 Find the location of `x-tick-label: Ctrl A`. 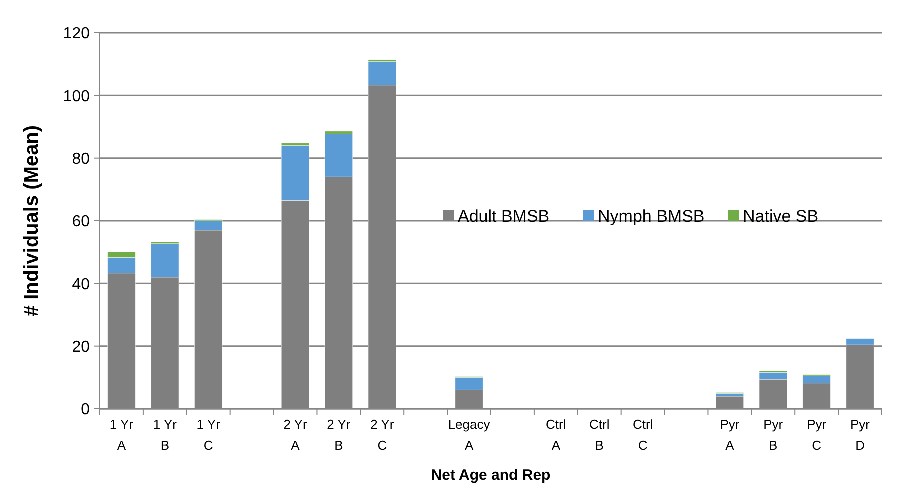

x-tick-label: Ctrl A is located at coordinates (556, 435).